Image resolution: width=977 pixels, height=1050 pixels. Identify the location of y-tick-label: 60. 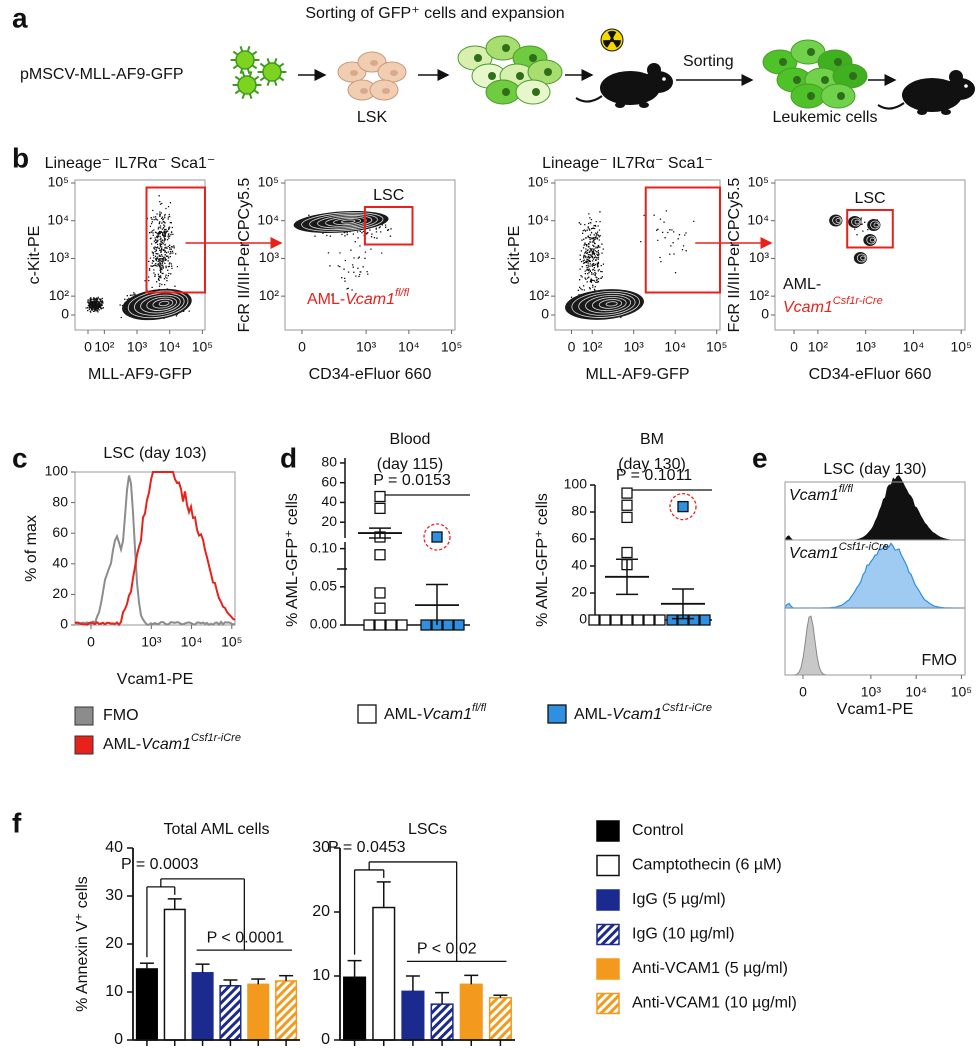
(579, 538).